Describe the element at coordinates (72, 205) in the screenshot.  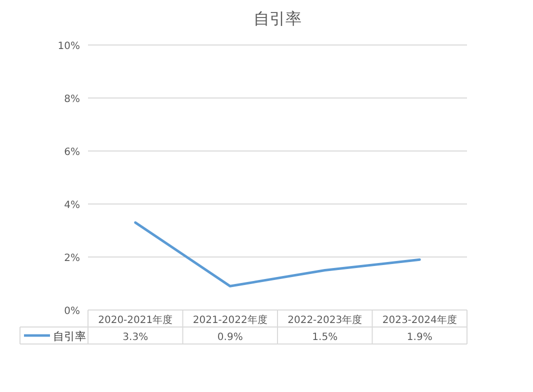
I see `y-tick-label: 4%` at that location.